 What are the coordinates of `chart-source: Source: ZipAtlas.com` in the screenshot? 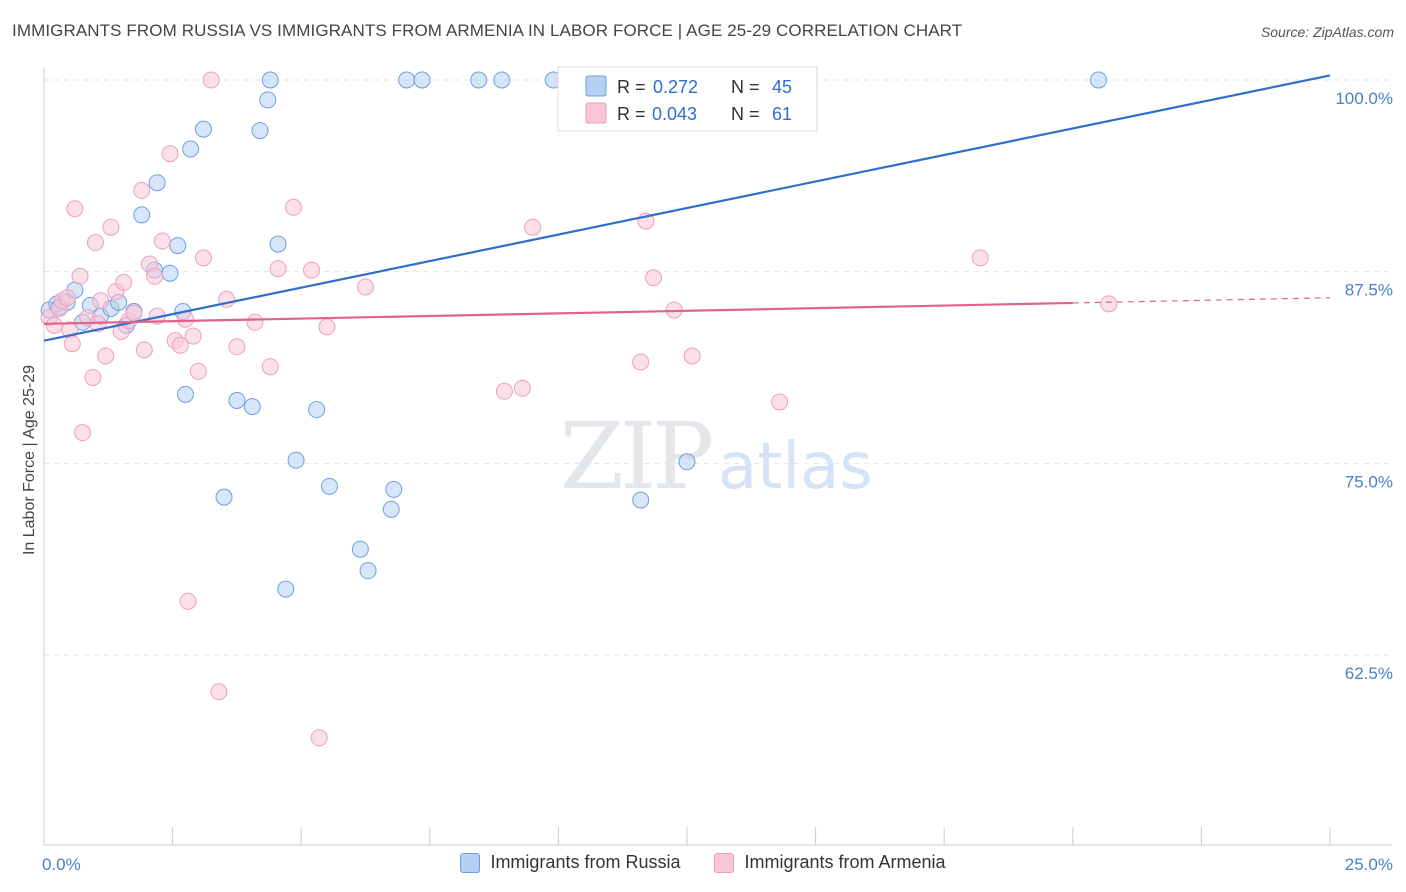 It's located at (1327, 32).